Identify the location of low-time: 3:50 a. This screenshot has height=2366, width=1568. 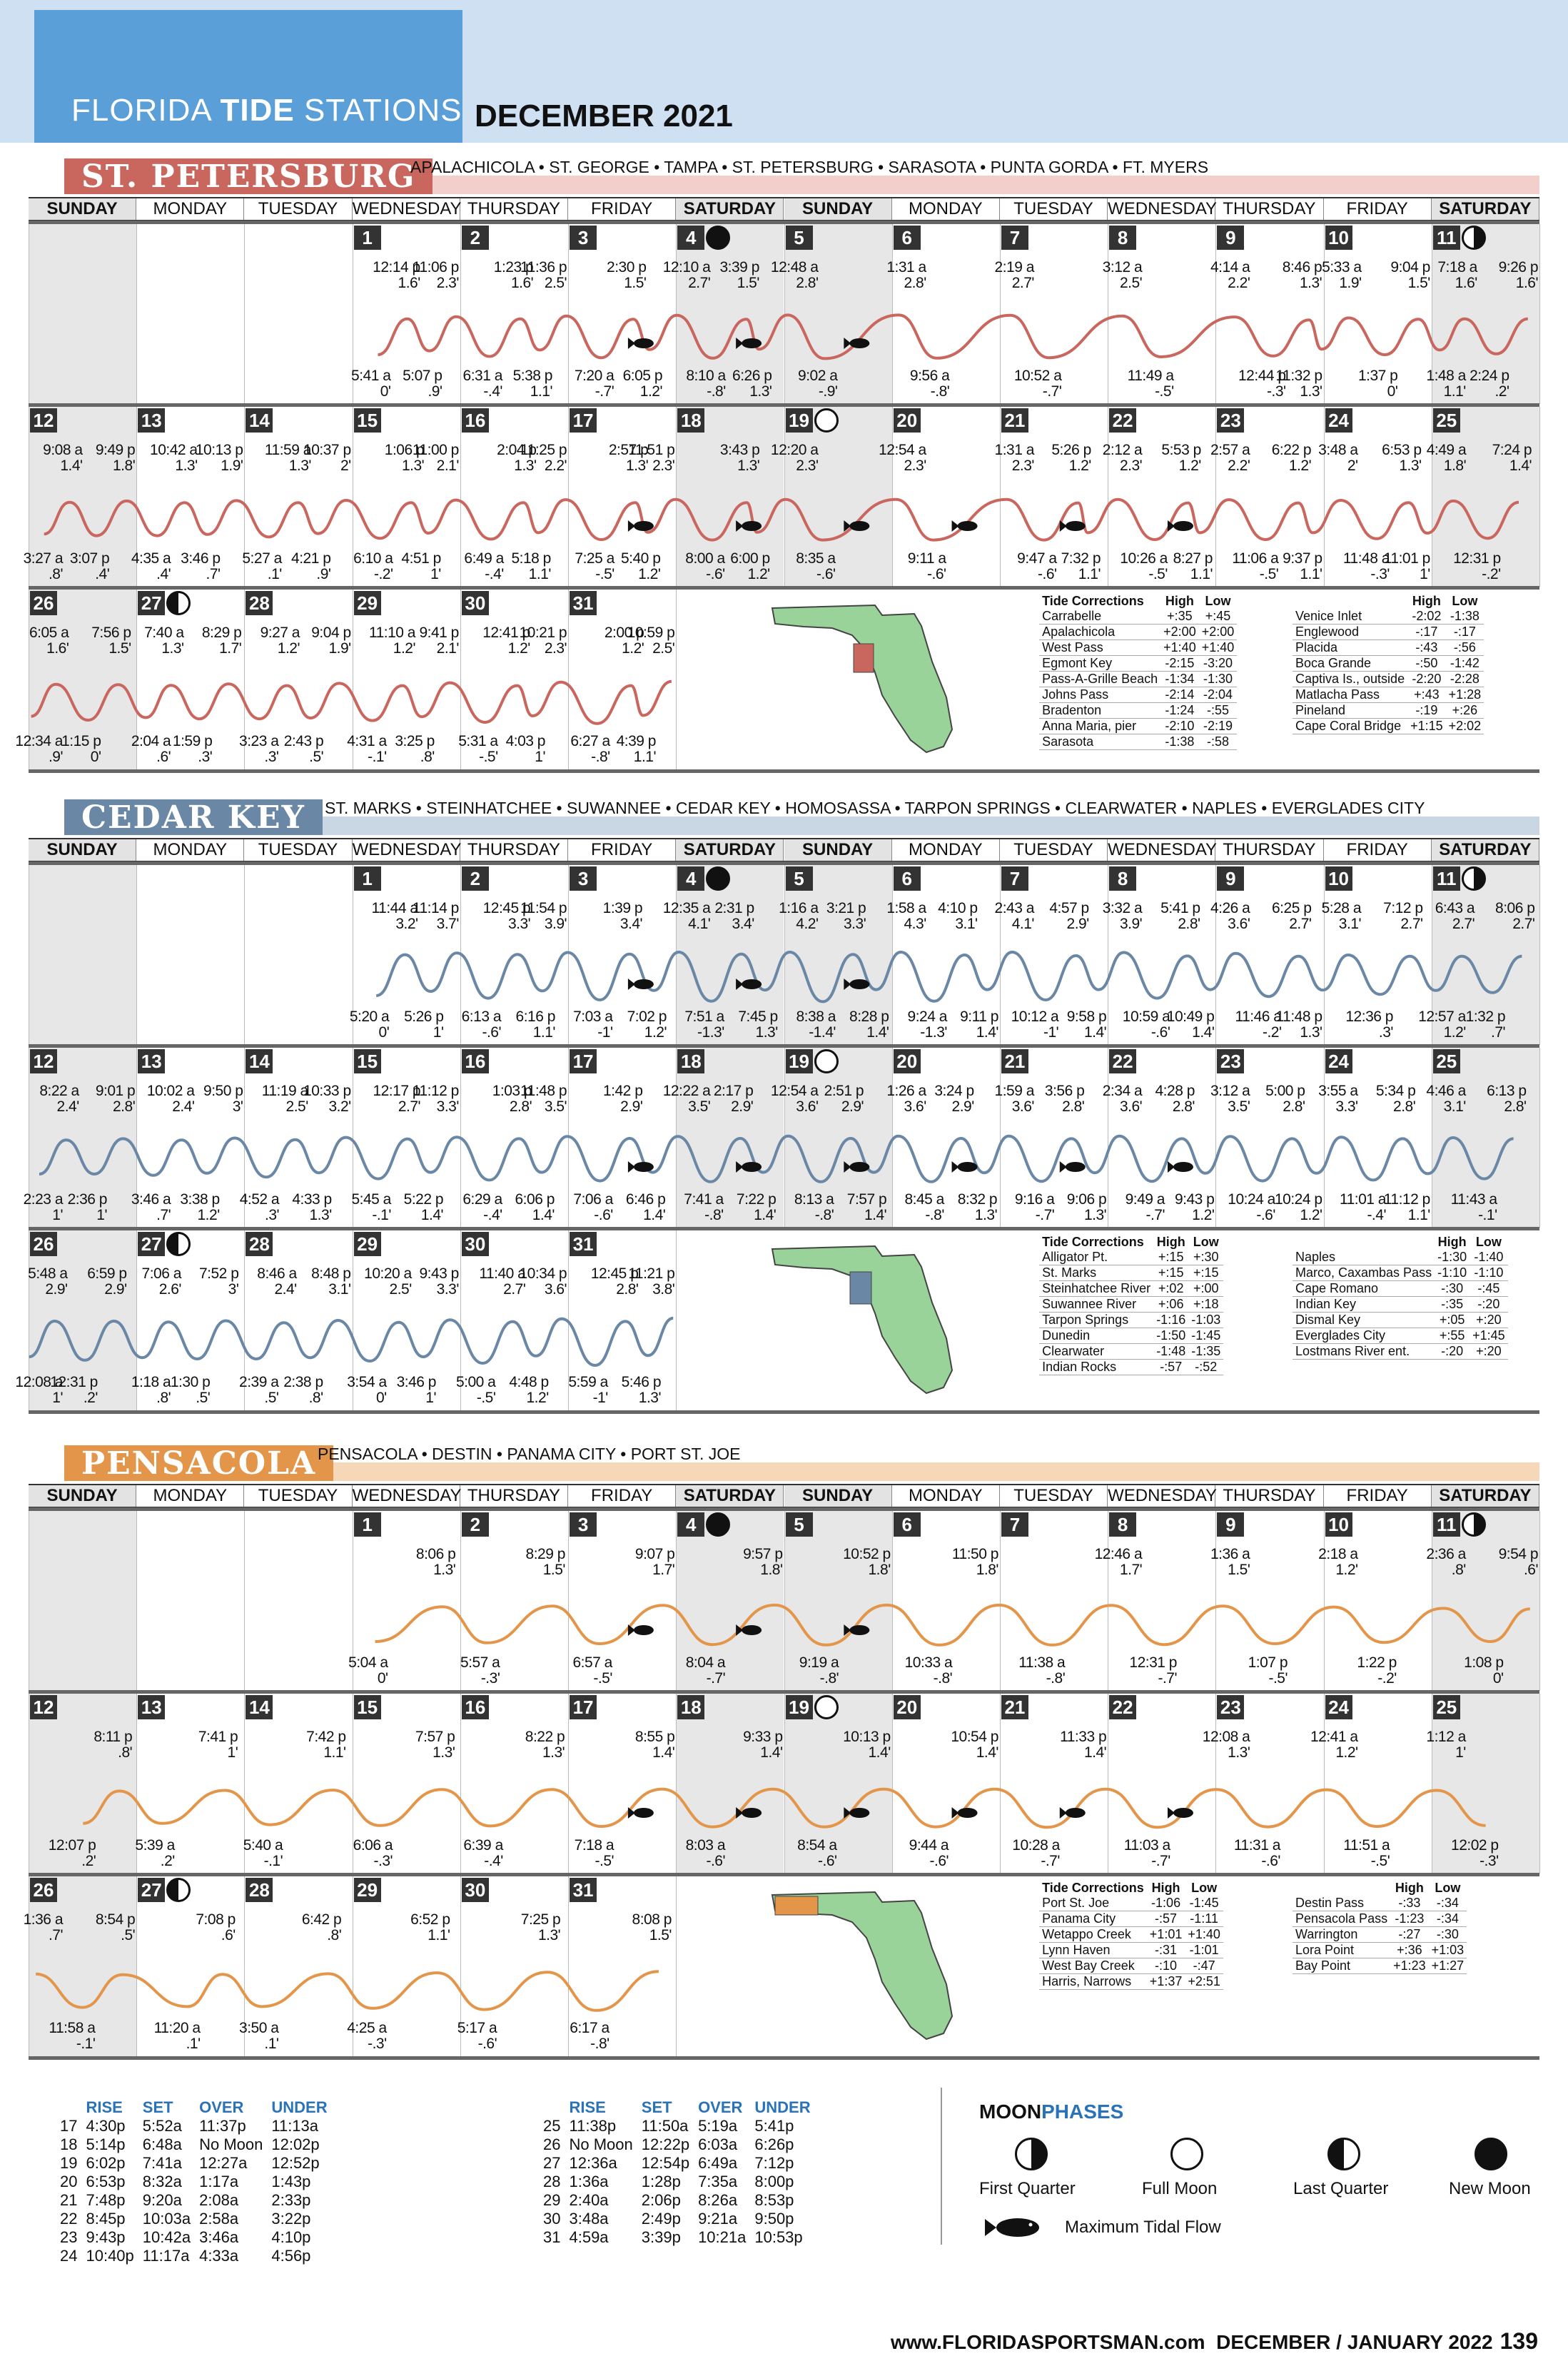
(259, 2028).